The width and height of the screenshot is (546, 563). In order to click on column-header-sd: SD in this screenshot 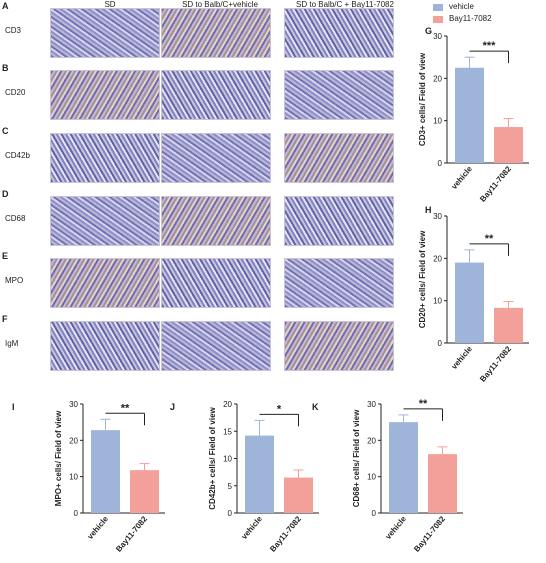, I will do `click(110, 4)`.